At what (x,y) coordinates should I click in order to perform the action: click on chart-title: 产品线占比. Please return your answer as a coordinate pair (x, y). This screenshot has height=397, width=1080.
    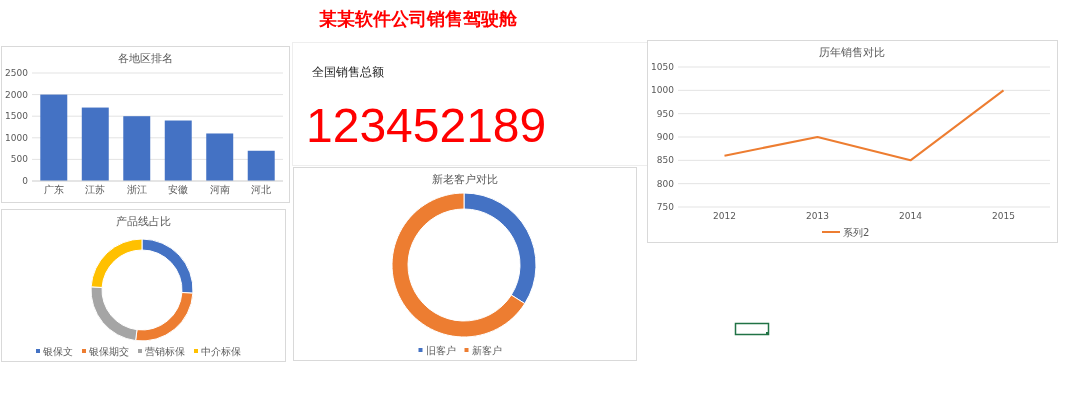
    Looking at the image, I should click on (143, 221).